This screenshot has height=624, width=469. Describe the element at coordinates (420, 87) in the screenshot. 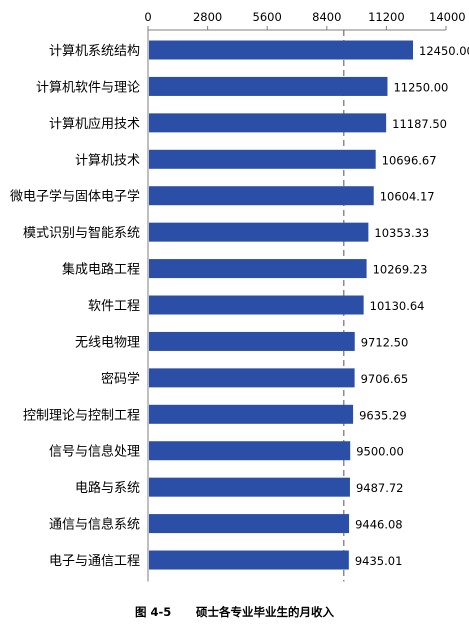

I see `data-label: 11250.00` at that location.